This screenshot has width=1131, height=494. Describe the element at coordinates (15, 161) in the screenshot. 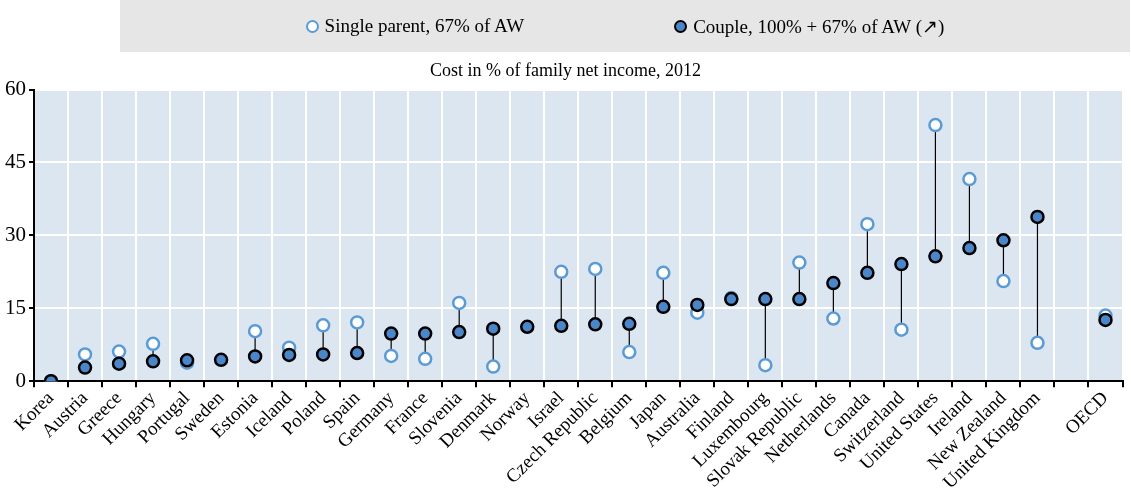

I see `y-tick-label: 45` at that location.